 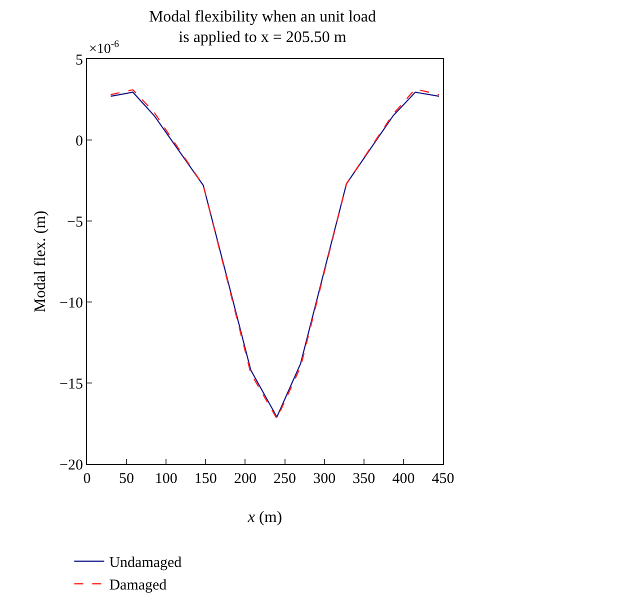 I want to click on x-tick-label: 250, so click(x=285, y=479).